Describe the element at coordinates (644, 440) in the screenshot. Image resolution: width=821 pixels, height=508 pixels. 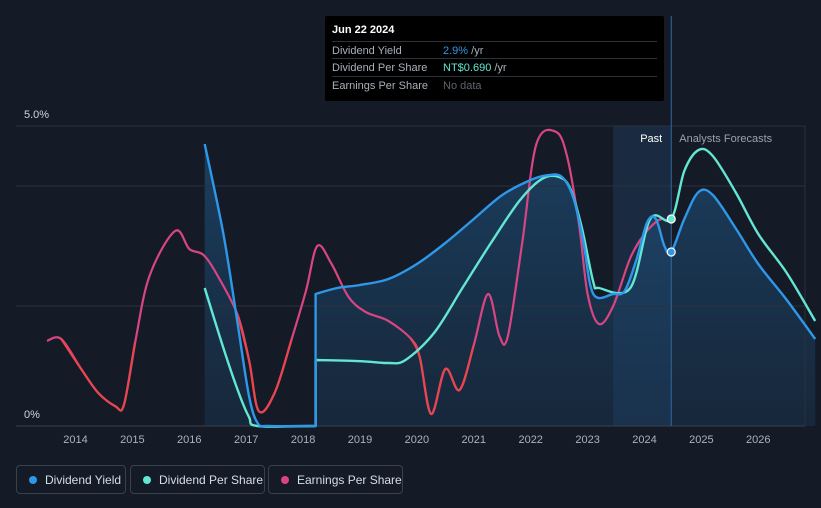
I see `x-tick-label: 2024` at that location.